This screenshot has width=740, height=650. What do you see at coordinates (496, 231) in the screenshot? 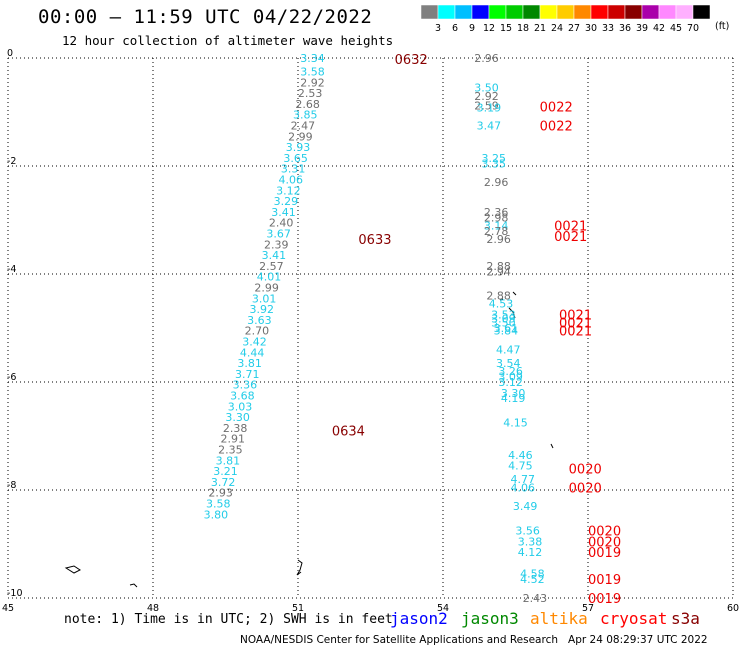
I see `wave-height-point: 2.78` at bounding box center [496, 231].